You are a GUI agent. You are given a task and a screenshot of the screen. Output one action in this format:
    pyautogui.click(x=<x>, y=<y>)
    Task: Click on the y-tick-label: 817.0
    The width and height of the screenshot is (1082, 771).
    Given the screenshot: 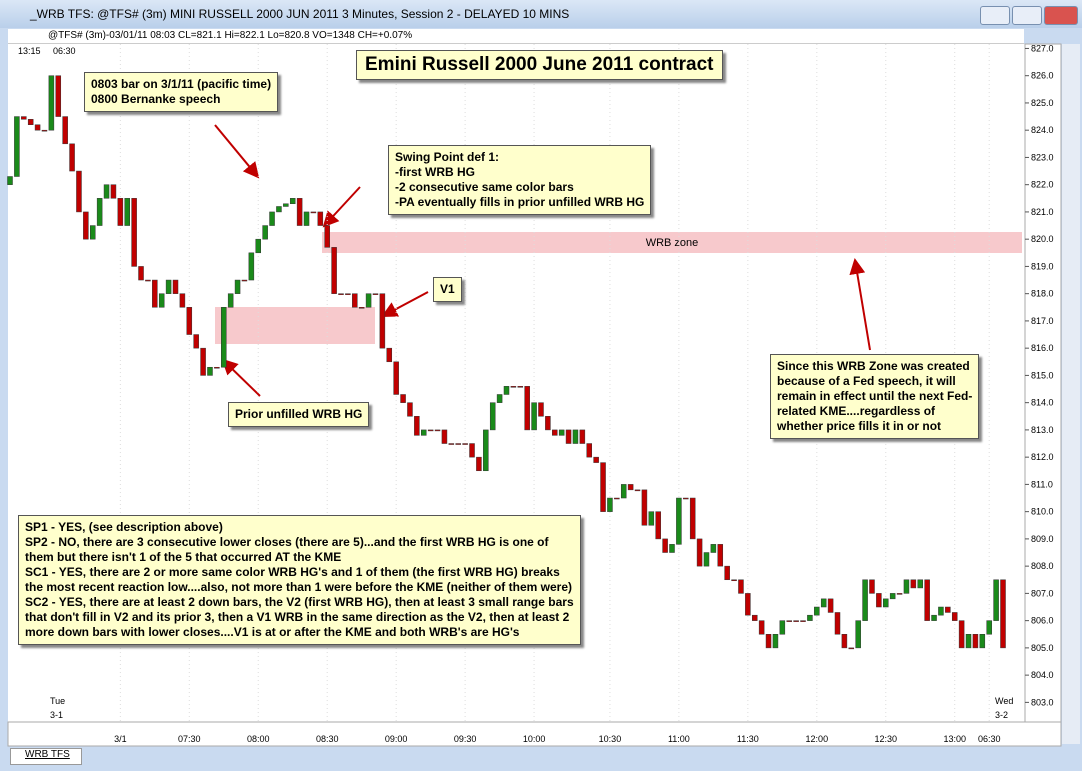 What is the action you would take?
    pyautogui.click(x=1042, y=321)
    